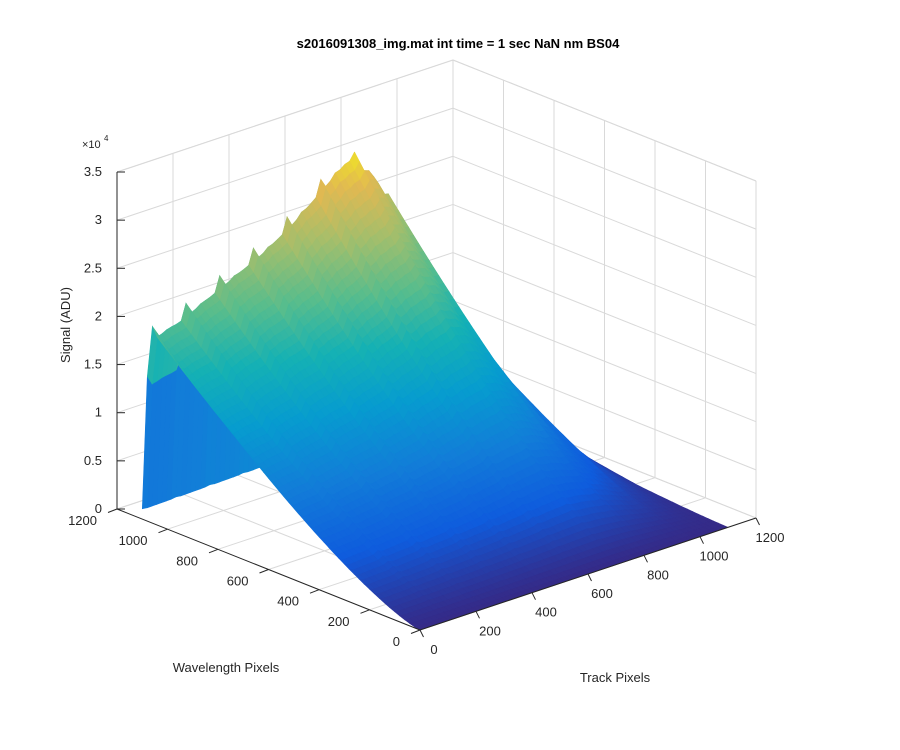  Describe the element at coordinates (339, 621) in the screenshot. I see `y-tick-label: 200` at that location.